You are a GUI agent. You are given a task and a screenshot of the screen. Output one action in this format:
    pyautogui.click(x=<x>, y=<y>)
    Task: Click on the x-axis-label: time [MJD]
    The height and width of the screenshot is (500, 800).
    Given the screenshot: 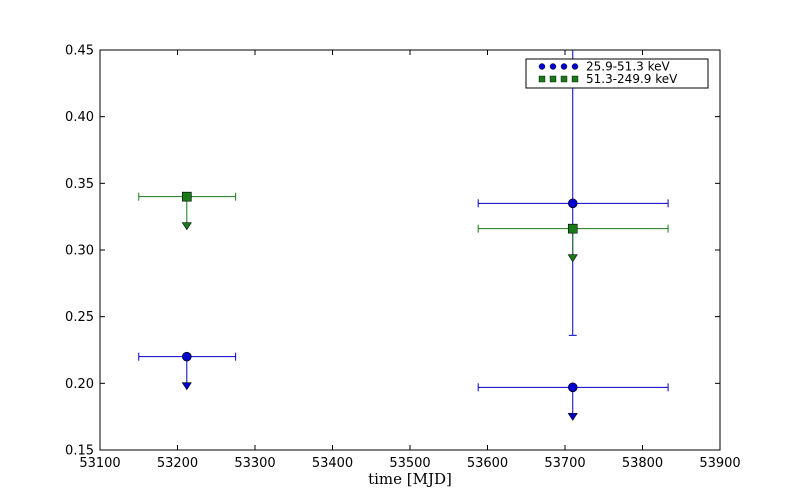 What is the action you would take?
    pyautogui.click(x=410, y=479)
    